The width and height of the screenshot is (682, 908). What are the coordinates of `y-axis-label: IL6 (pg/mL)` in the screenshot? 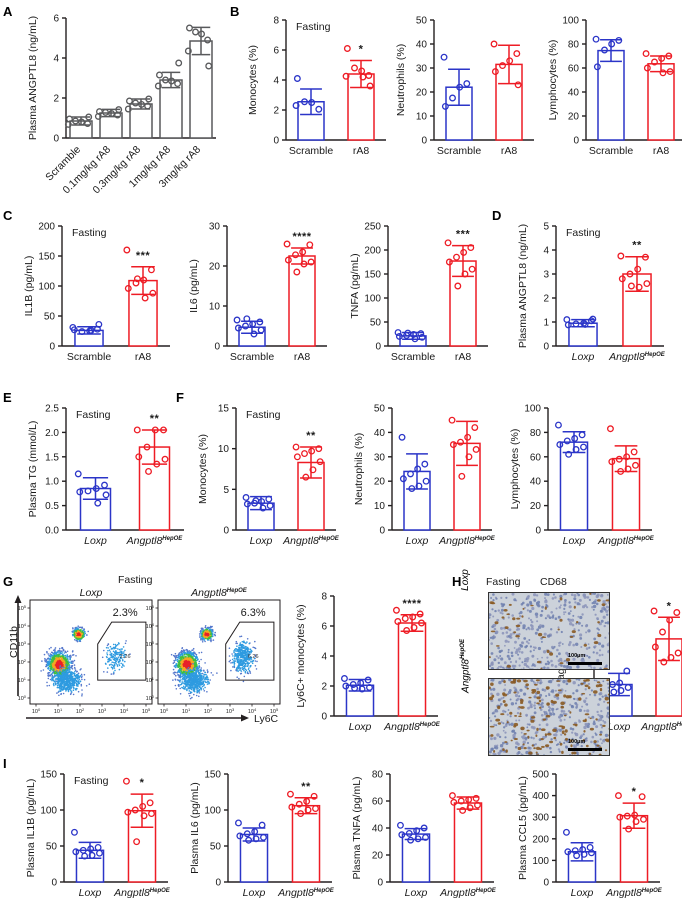 It's located at (194, 286).